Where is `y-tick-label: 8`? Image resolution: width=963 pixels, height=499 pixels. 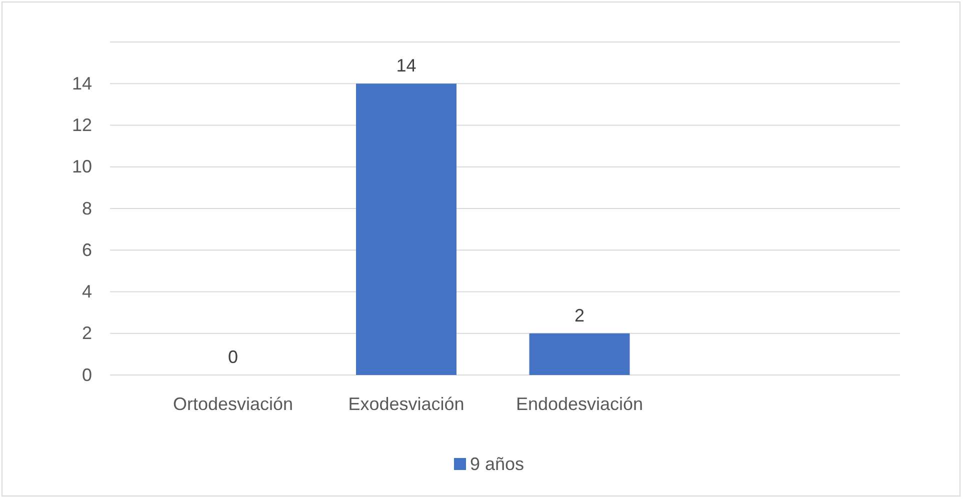 y-tick-label: 8 is located at coordinates (87, 208).